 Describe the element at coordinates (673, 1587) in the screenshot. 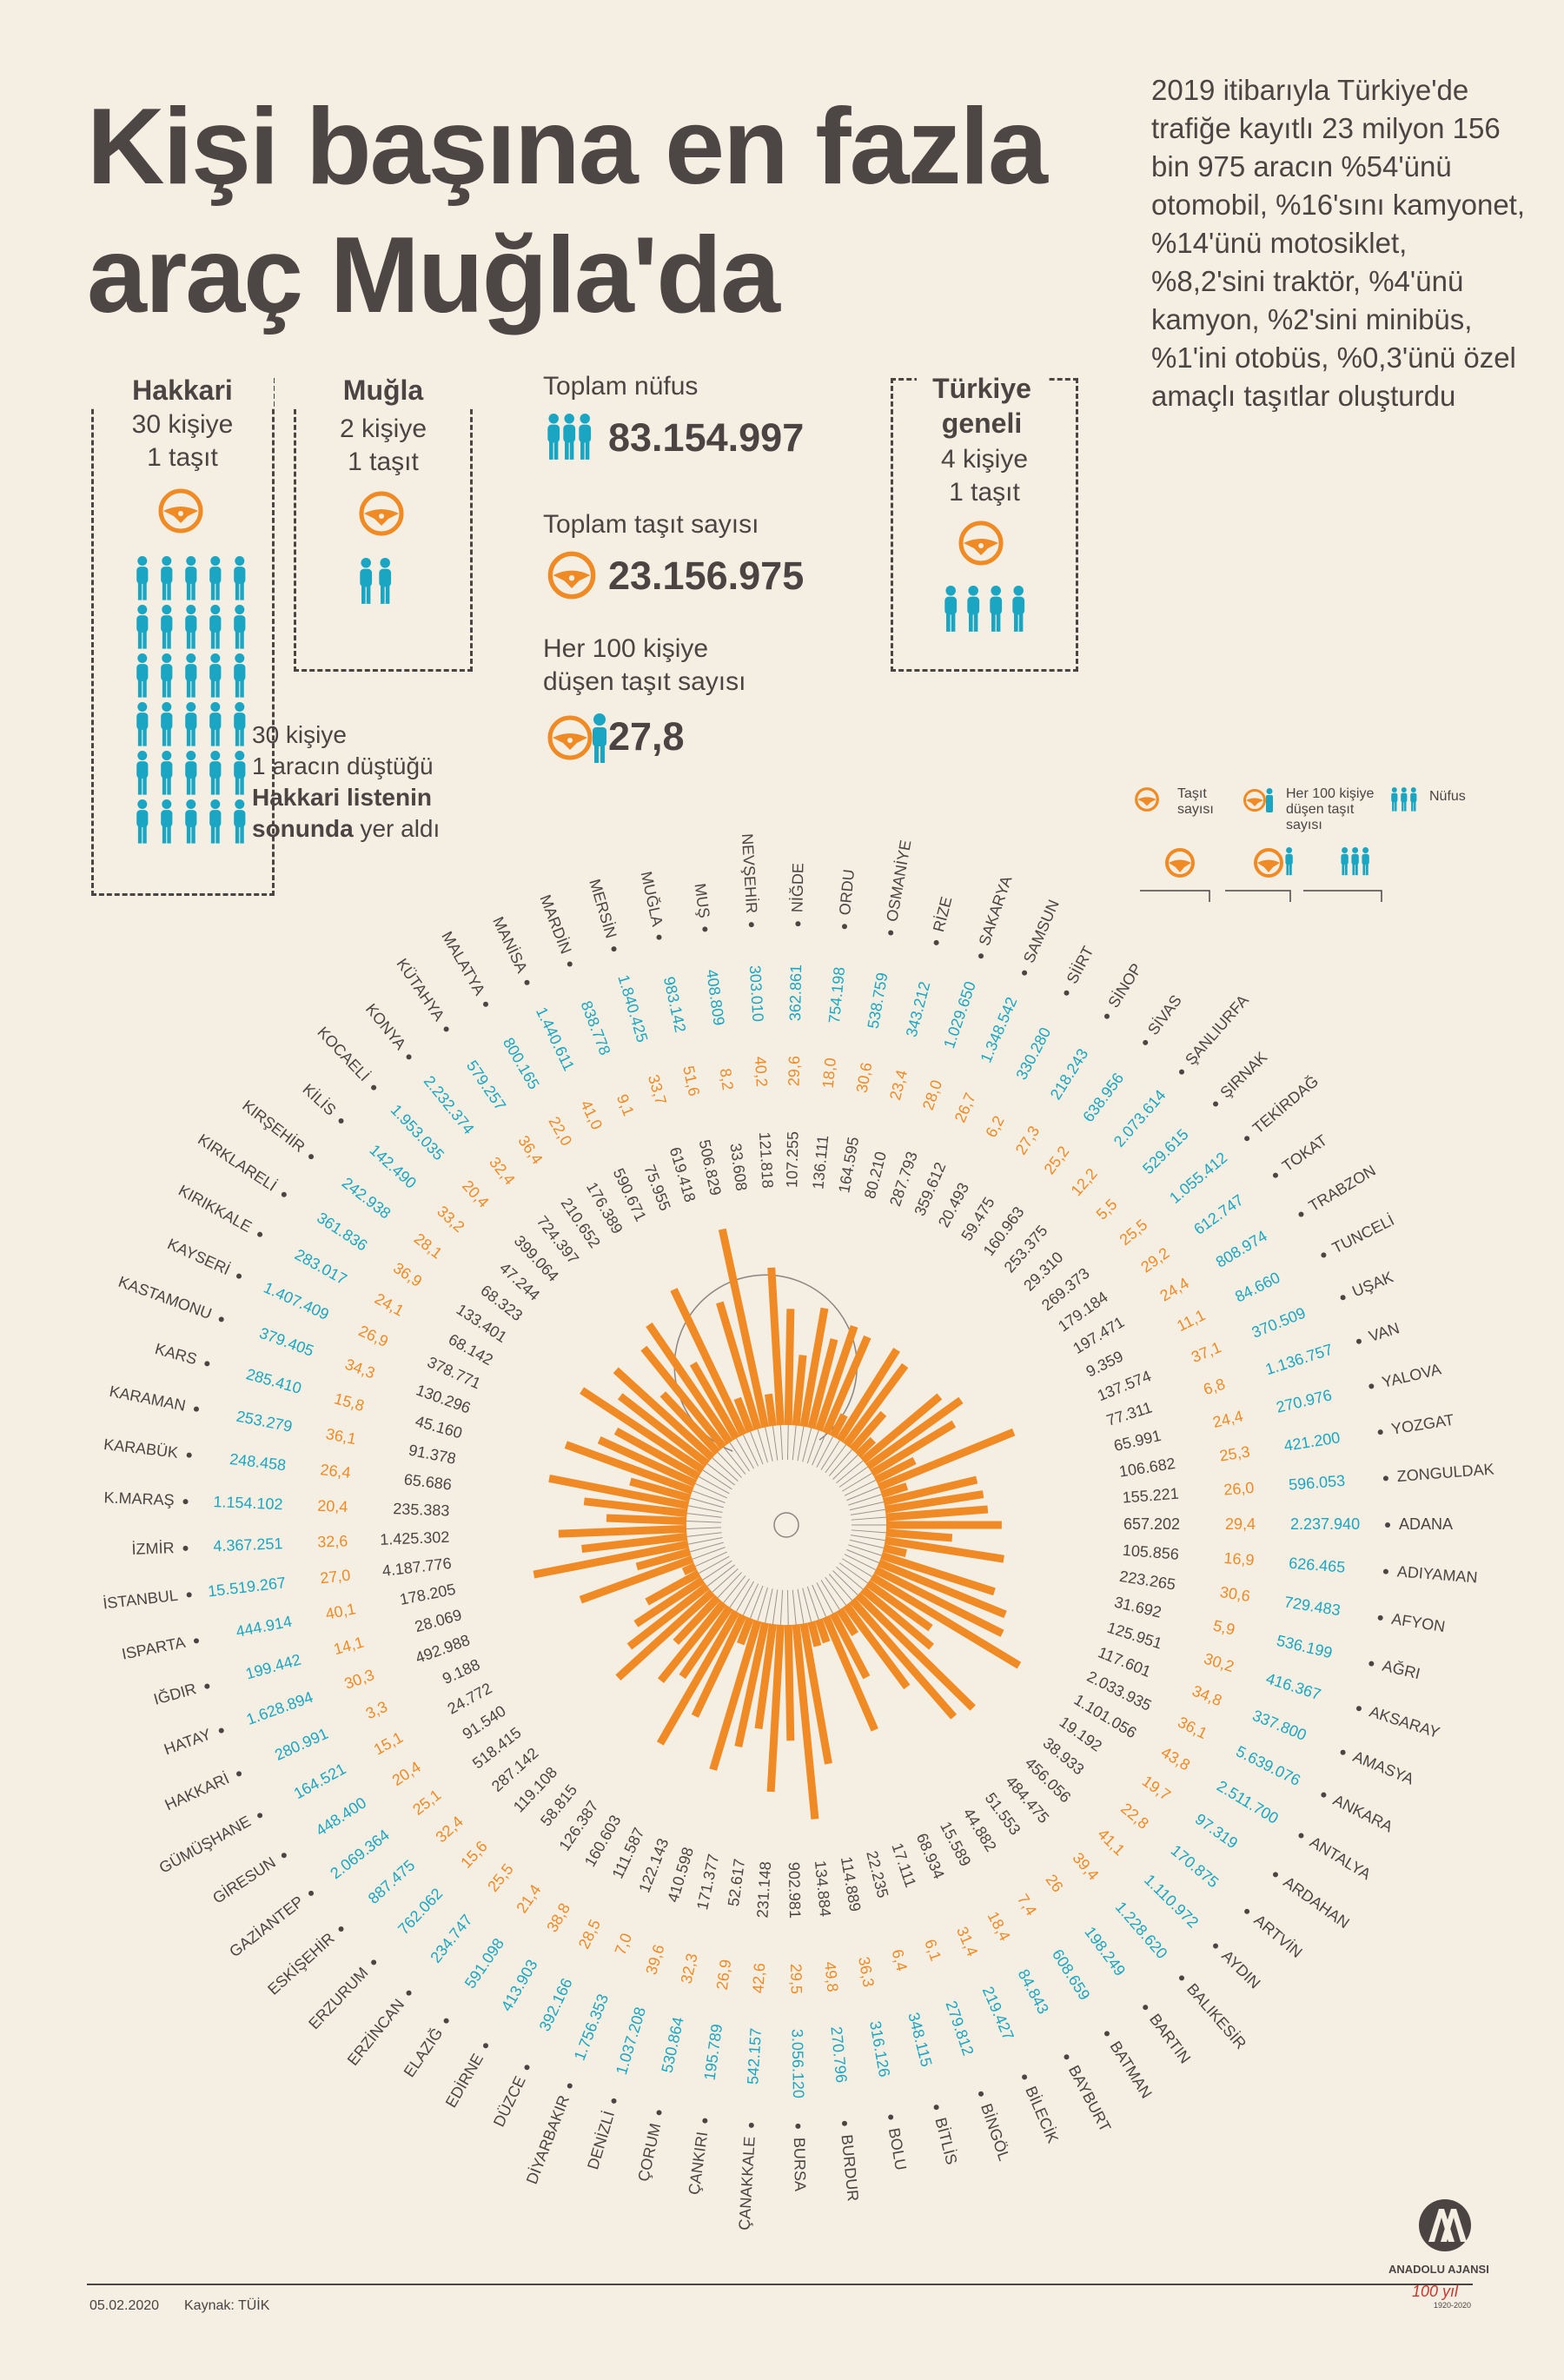

I see `bar-gümüşhane` at that location.